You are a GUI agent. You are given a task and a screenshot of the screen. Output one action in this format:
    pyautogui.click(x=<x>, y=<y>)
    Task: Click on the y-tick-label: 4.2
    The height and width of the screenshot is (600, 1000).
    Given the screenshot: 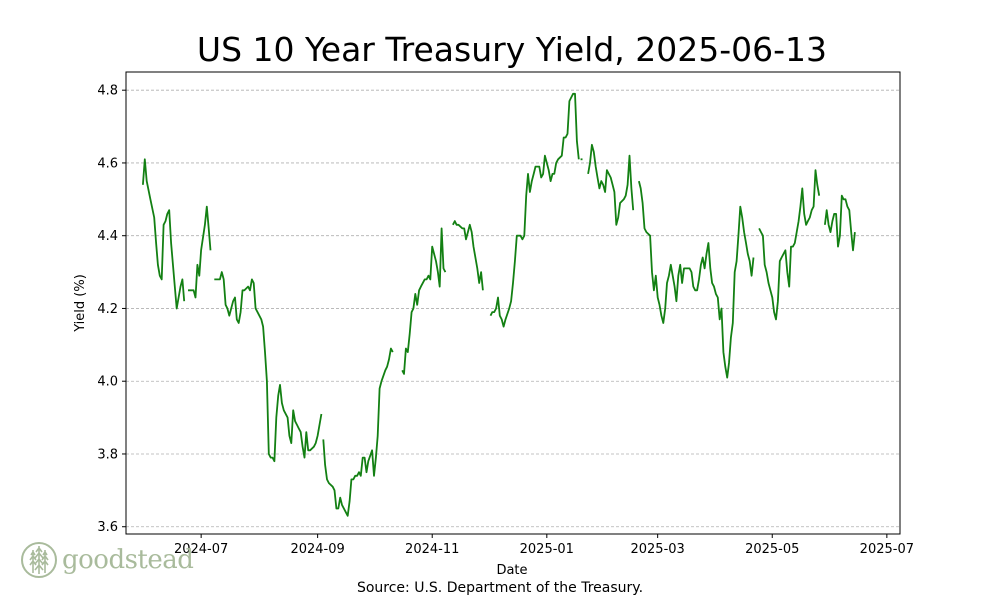 What is the action you would take?
    pyautogui.click(x=107, y=309)
    